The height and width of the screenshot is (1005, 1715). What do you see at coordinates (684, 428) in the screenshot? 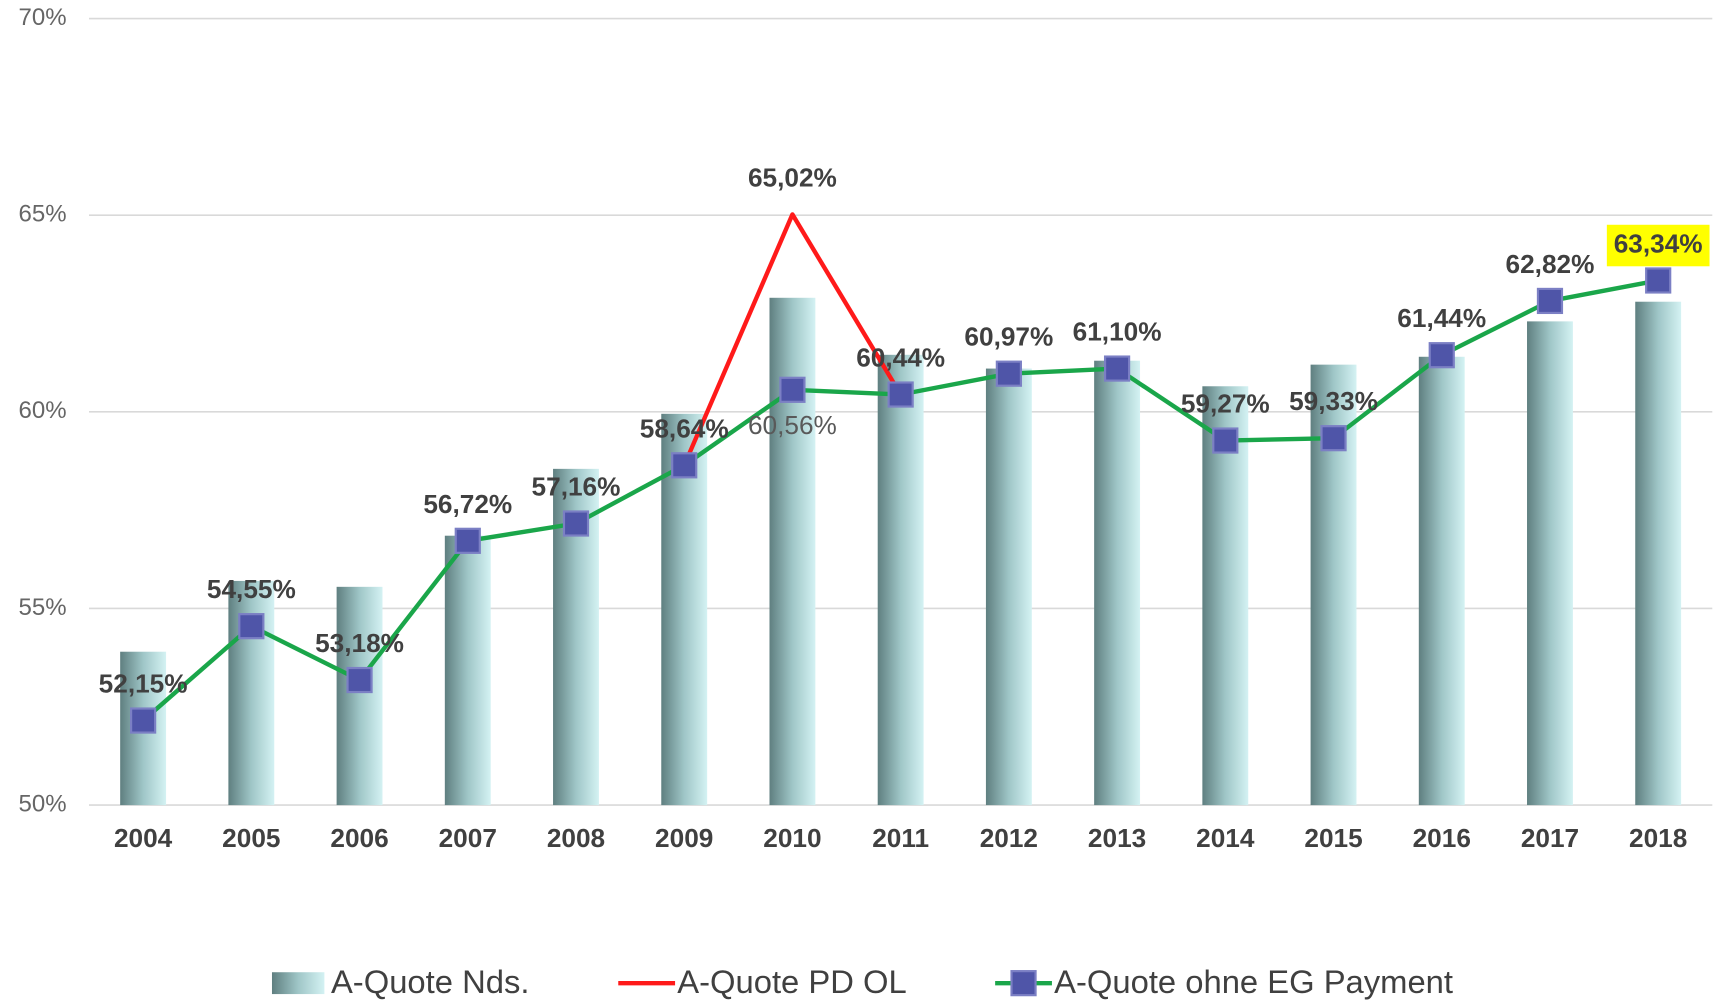
I see `data-label: 58,64%` at bounding box center [684, 428].